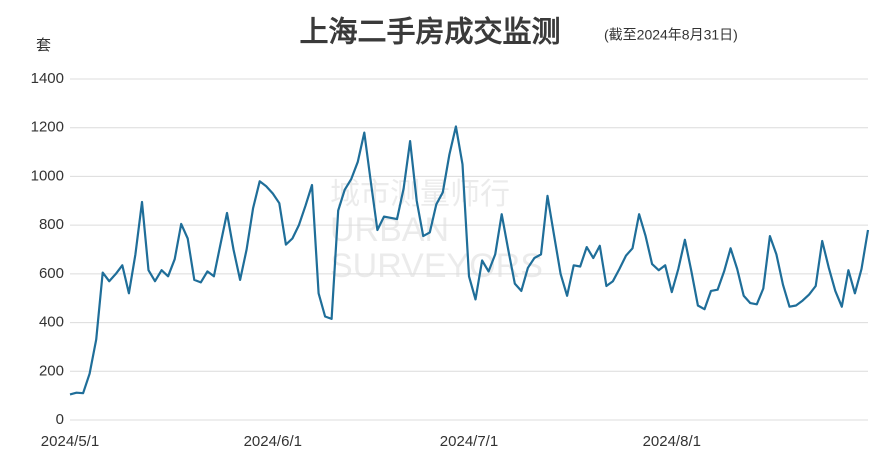 This screenshot has width=881, height=453. Describe the element at coordinates (70, 441) in the screenshot. I see `x-tick-label: 2024/5/1` at that location.